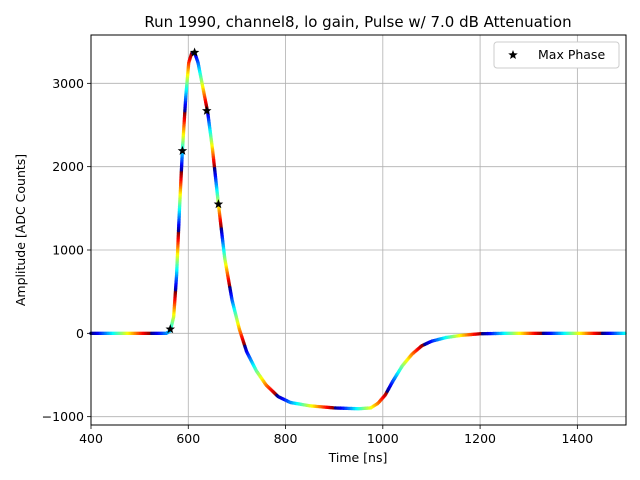 This screenshot has width=640, height=480. What do you see at coordinates (91, 438) in the screenshot?
I see `x-tick-label: 400` at bounding box center [91, 438].